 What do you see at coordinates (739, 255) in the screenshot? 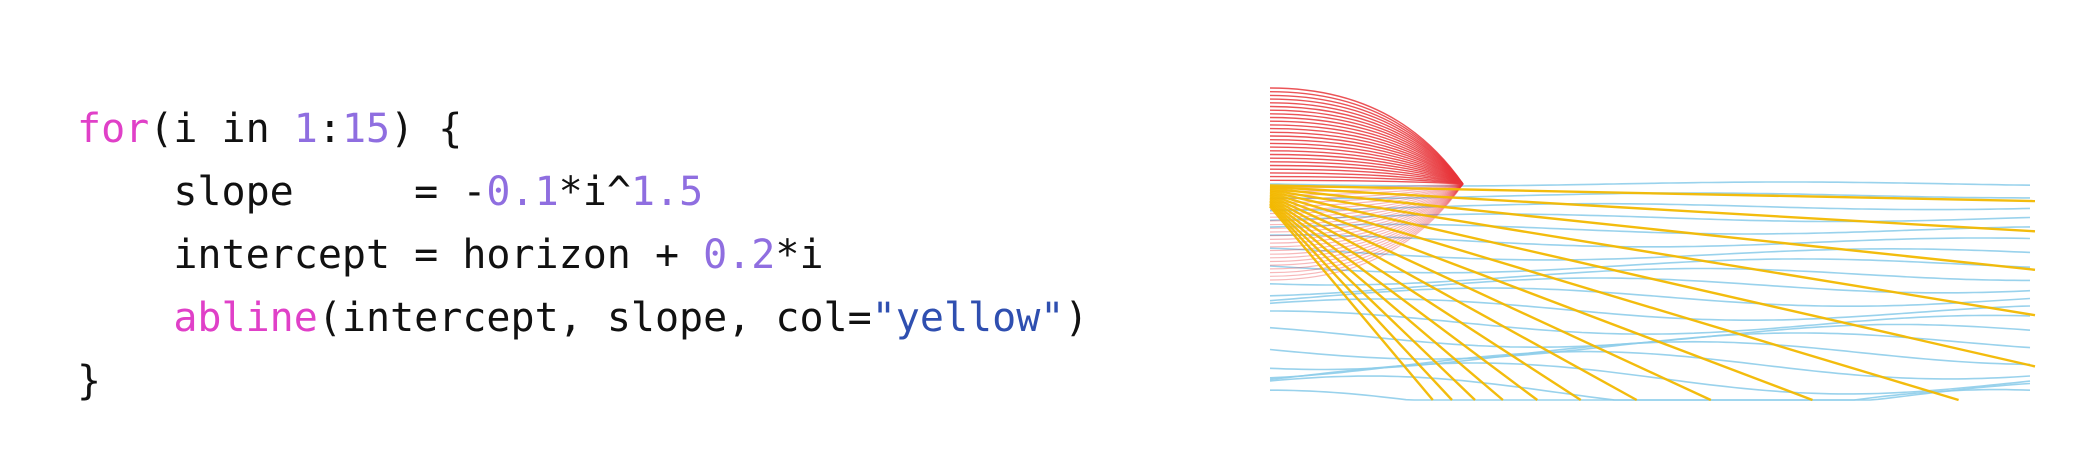
I see `code-token: 0.2` at bounding box center [739, 255].